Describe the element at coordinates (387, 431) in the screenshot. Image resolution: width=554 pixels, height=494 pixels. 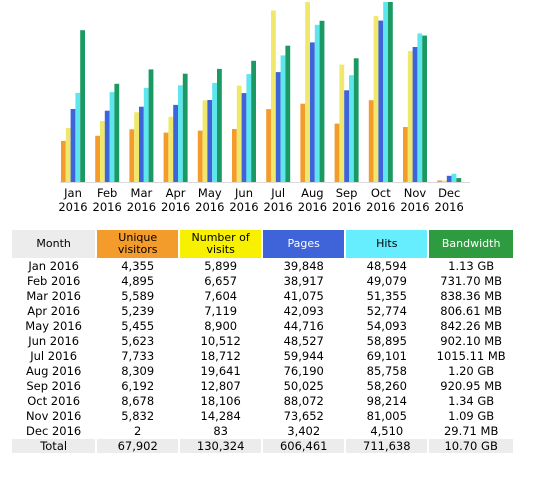
I see `cell-hits: 4,510` at that location.